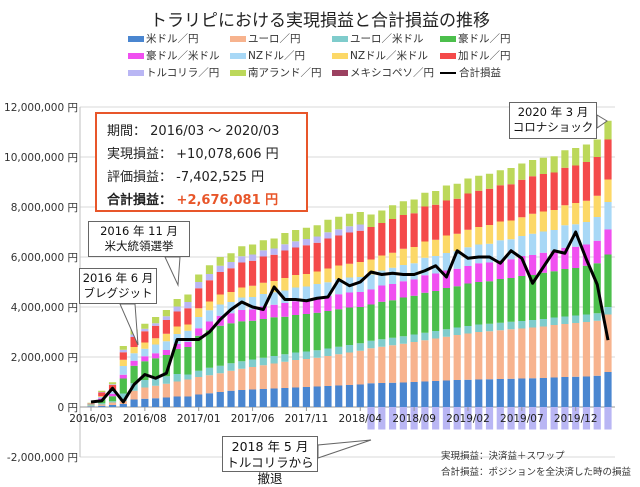 The height and width of the screenshot is (487, 640). Describe the element at coordinates (228, 200) in the screenshot. I see `total-value: +2,676,081 円` at that location.